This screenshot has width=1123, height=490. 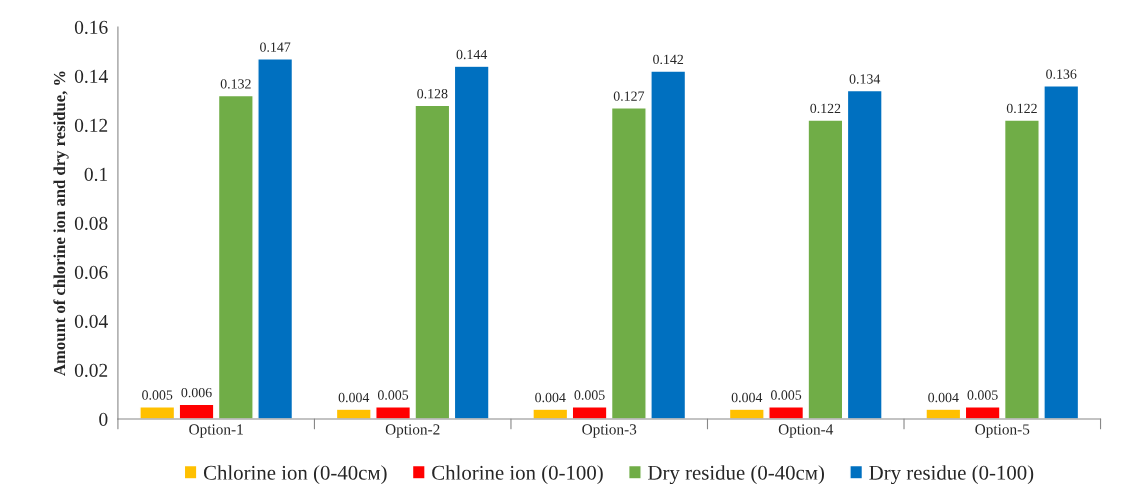 What do you see at coordinates (275, 47) in the screenshot?
I see `data-label: 0.147` at bounding box center [275, 47].